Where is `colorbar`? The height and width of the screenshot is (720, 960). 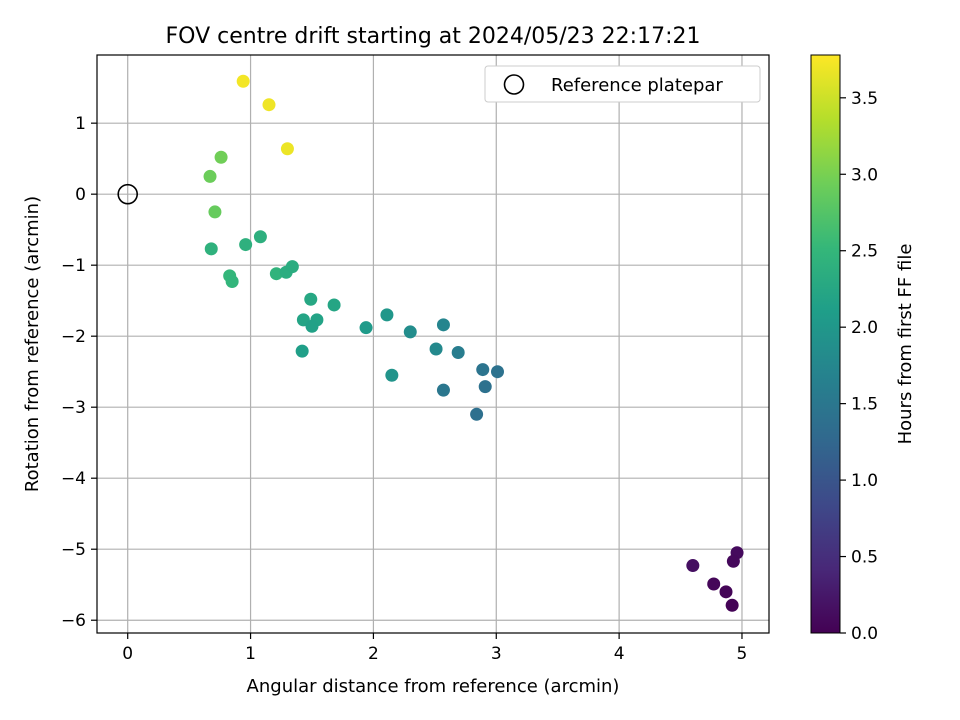
colorbar is located at coordinates (825, 344).